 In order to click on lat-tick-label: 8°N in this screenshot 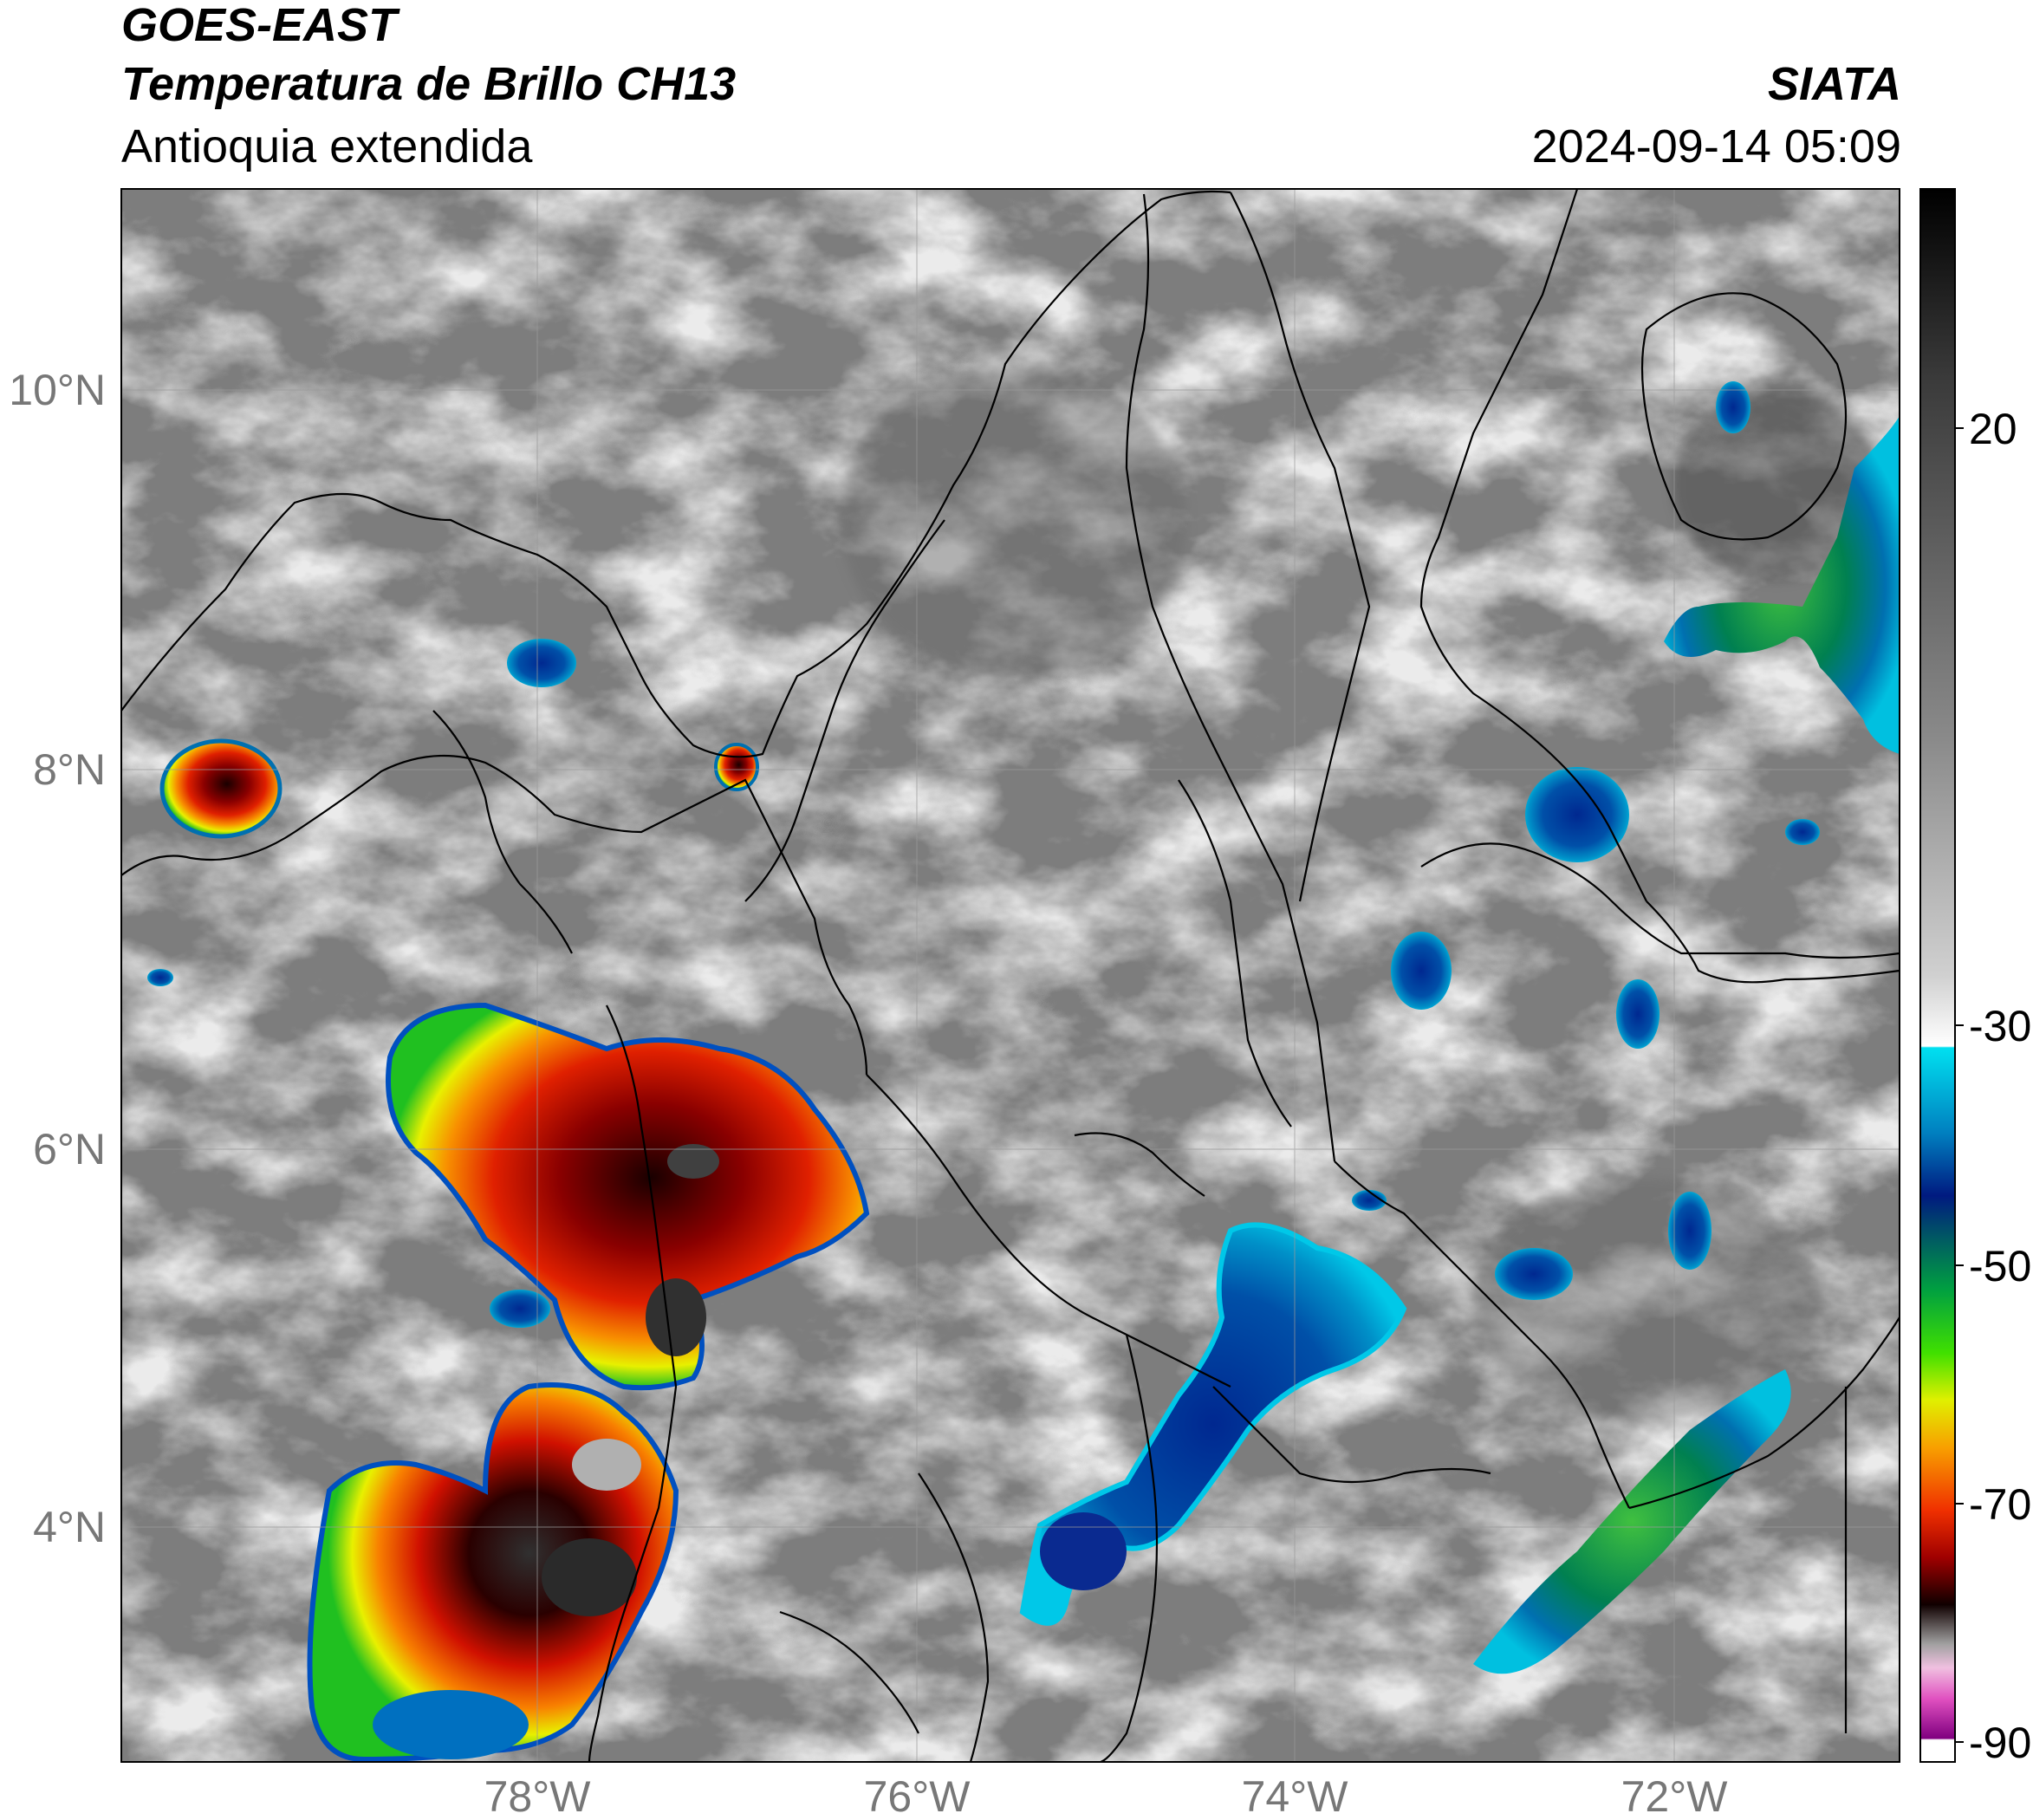, I will do `click(69, 769)`.